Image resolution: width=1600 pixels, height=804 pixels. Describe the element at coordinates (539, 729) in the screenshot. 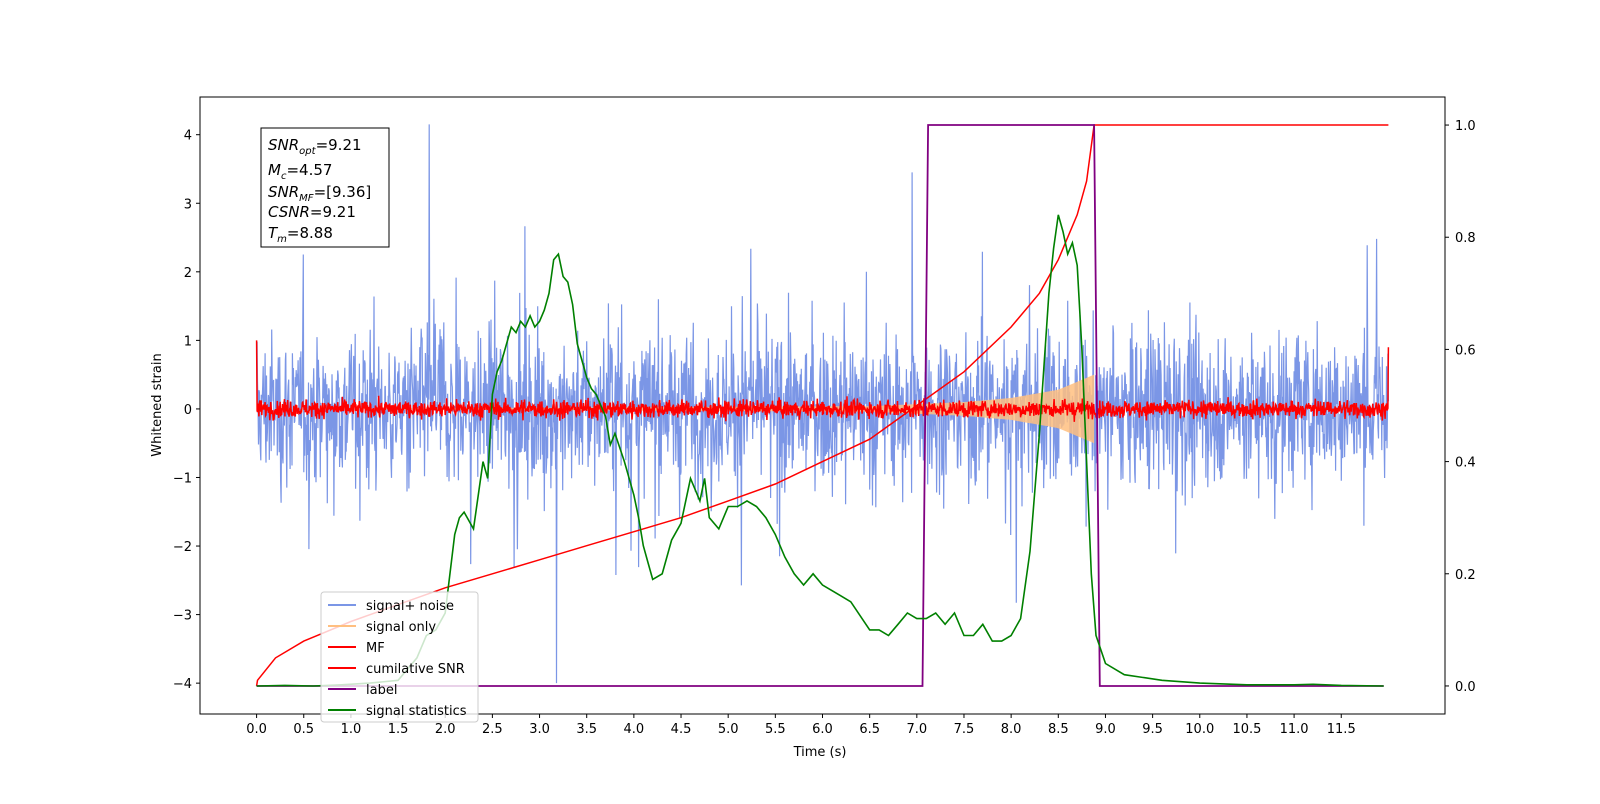

I see `x-tick-label: 3.0` at that location.